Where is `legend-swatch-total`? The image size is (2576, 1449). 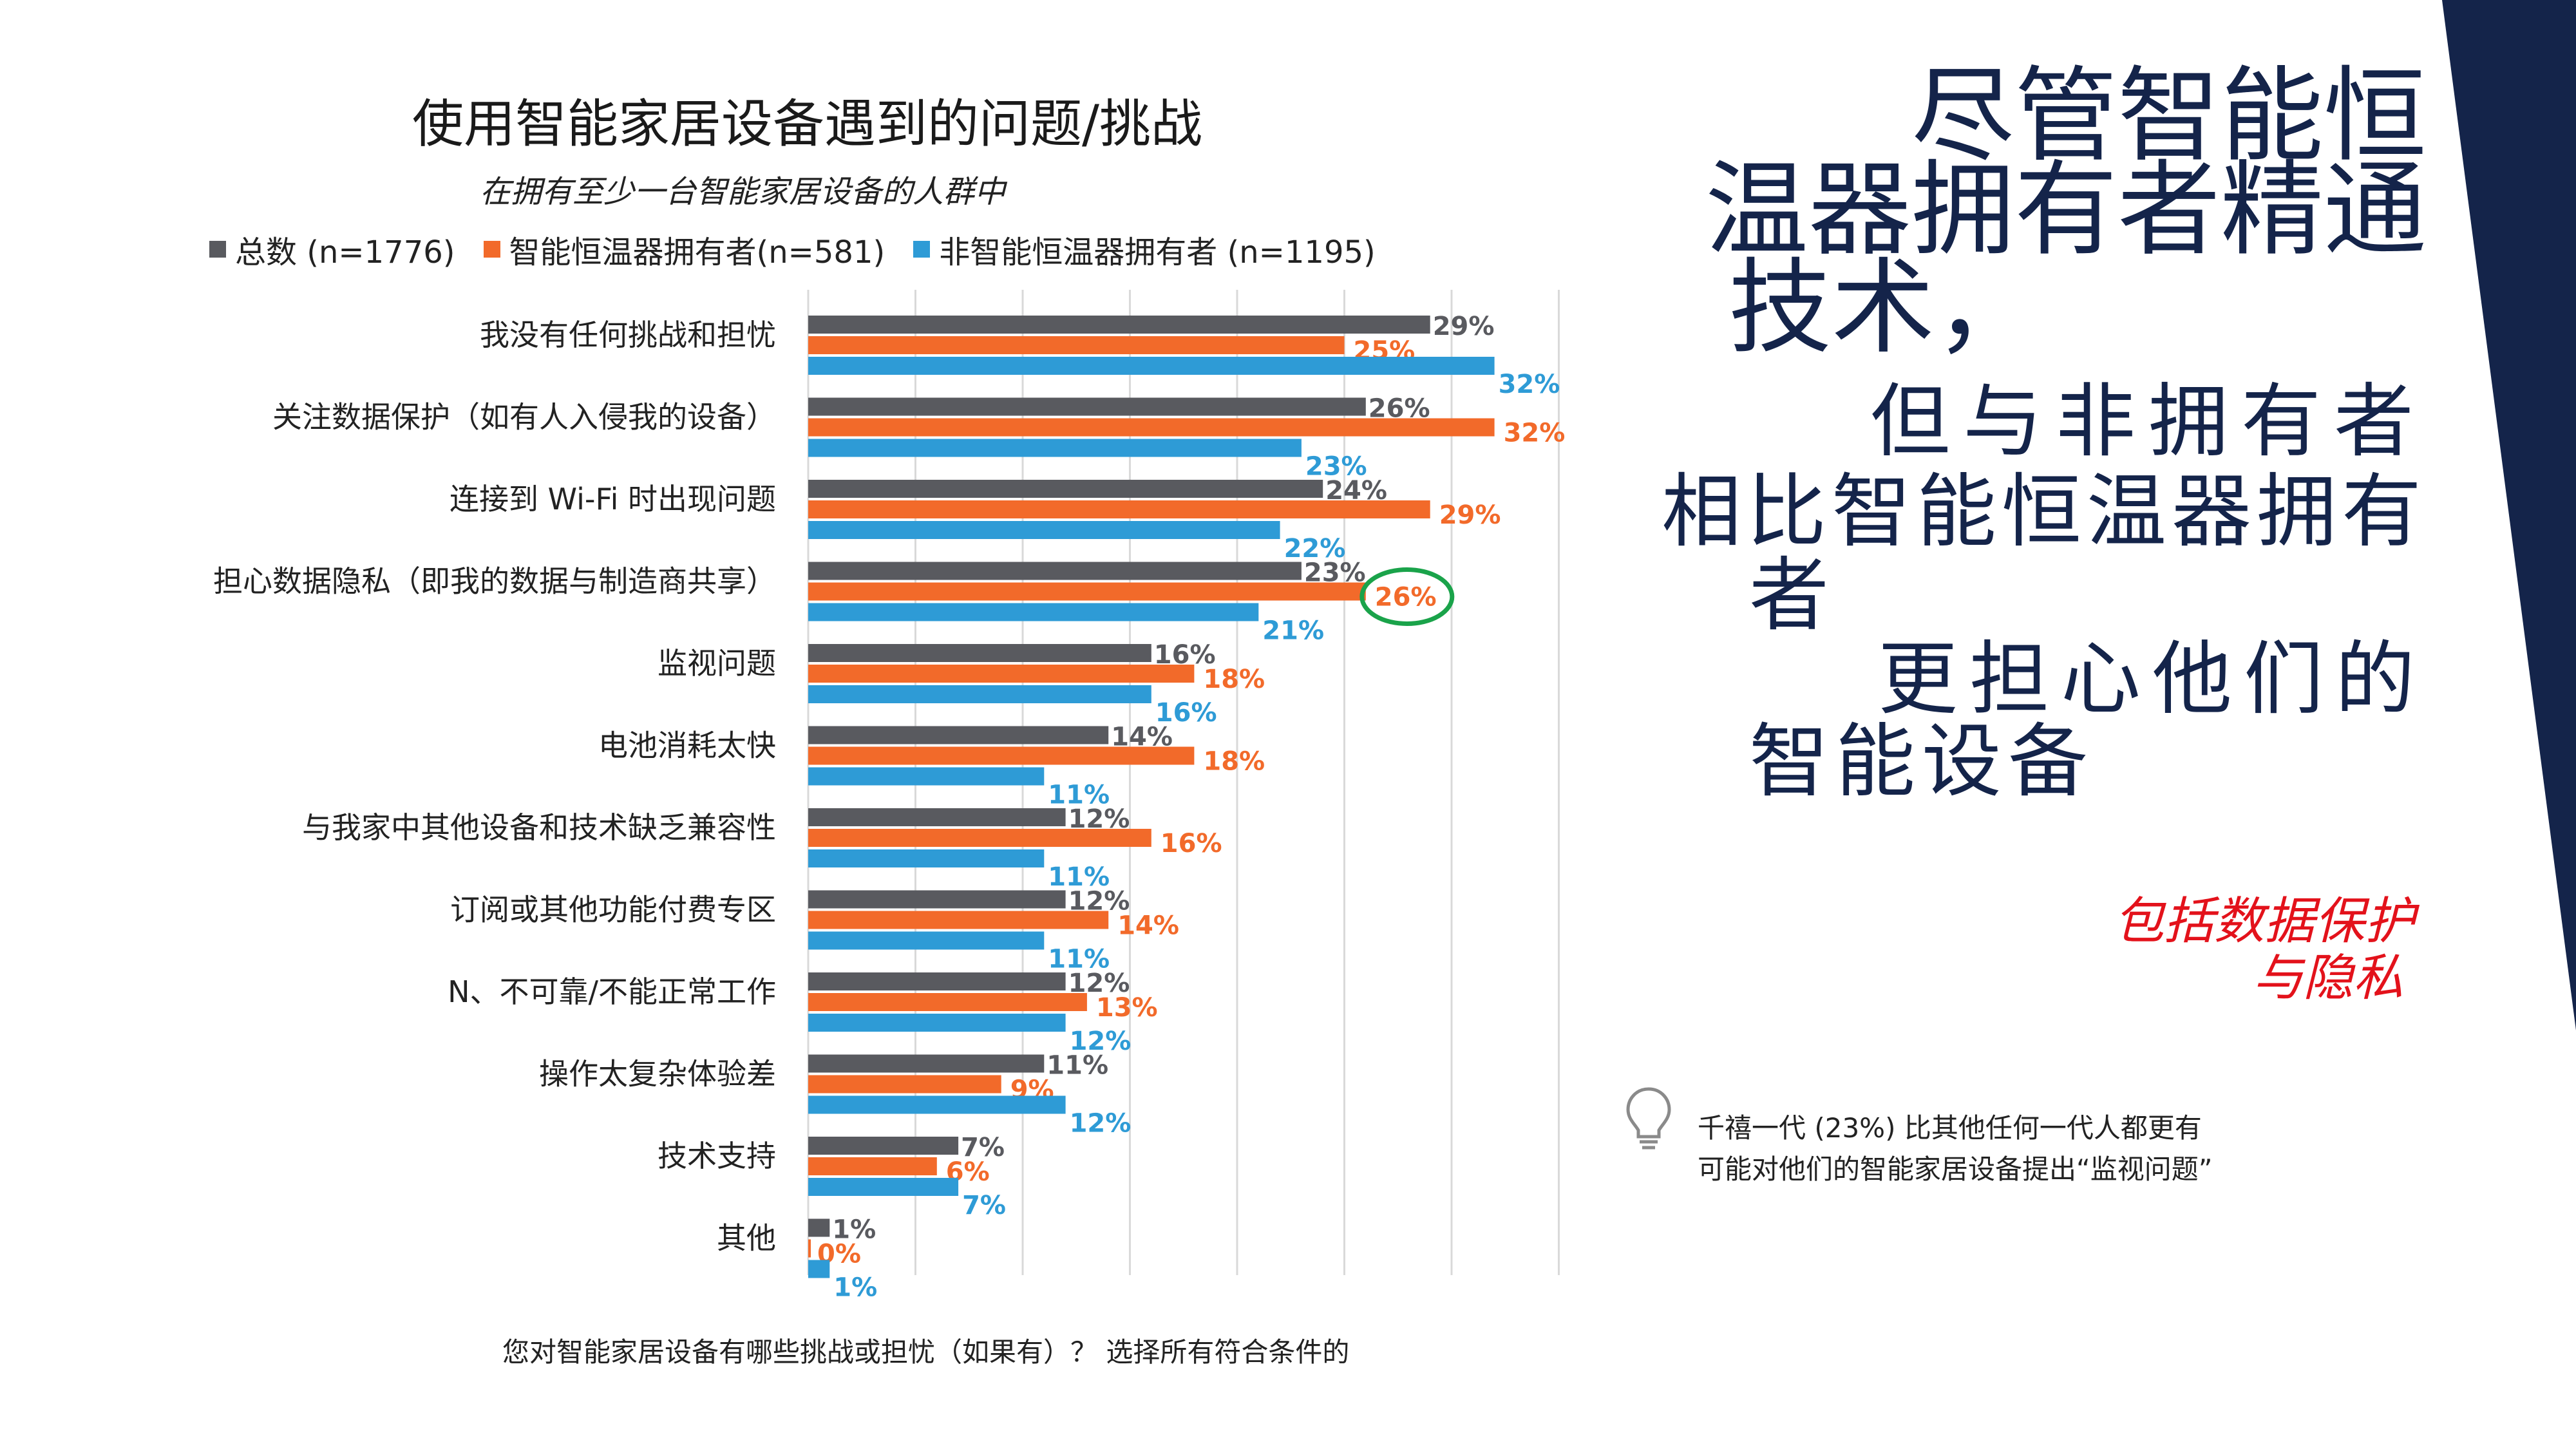
legend-swatch-total is located at coordinates (217, 249).